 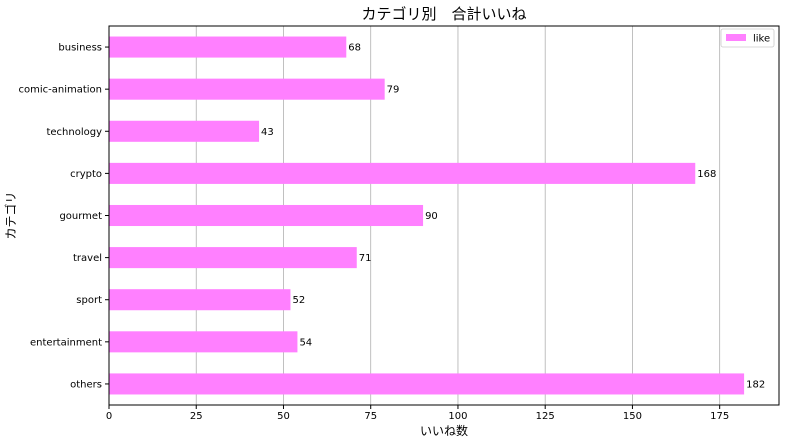 I want to click on legend-swatch, so click(x=736, y=37).